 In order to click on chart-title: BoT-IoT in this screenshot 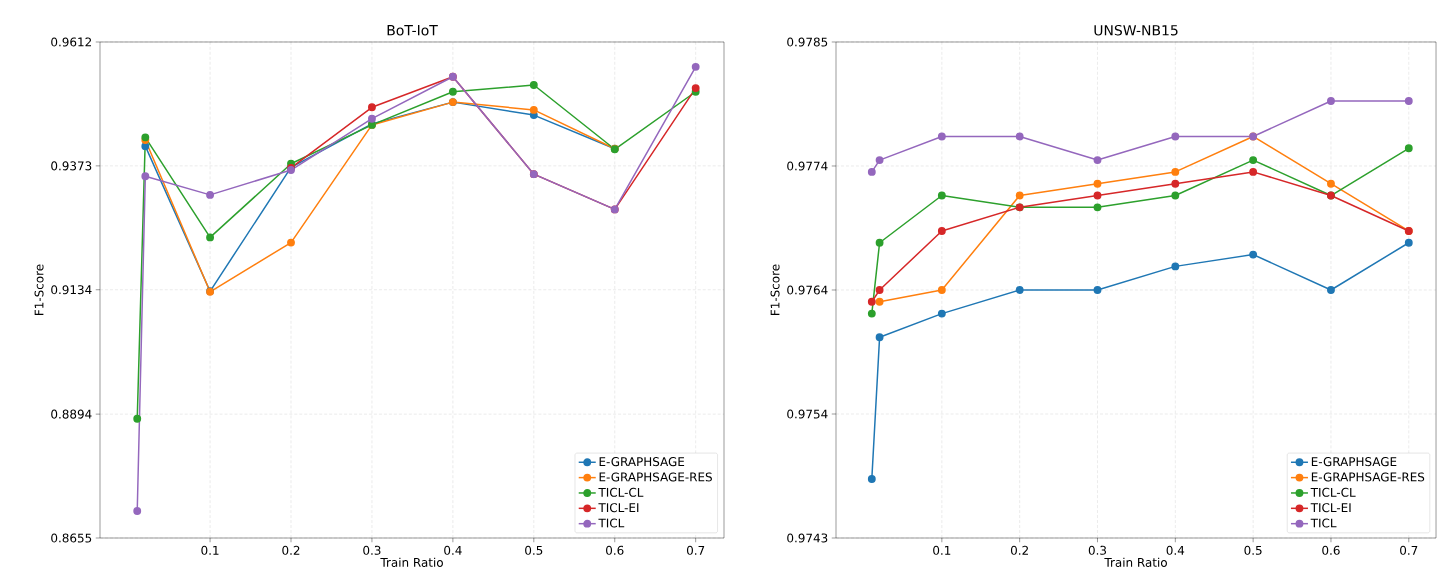, I will do `click(412, 30)`.